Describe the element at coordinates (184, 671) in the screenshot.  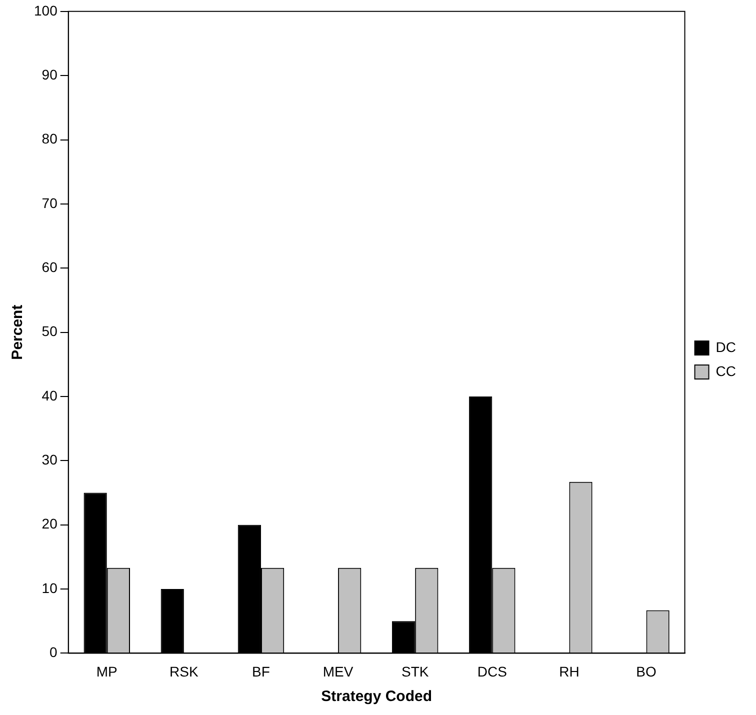
I see `x-tick-label: RSK` at that location.